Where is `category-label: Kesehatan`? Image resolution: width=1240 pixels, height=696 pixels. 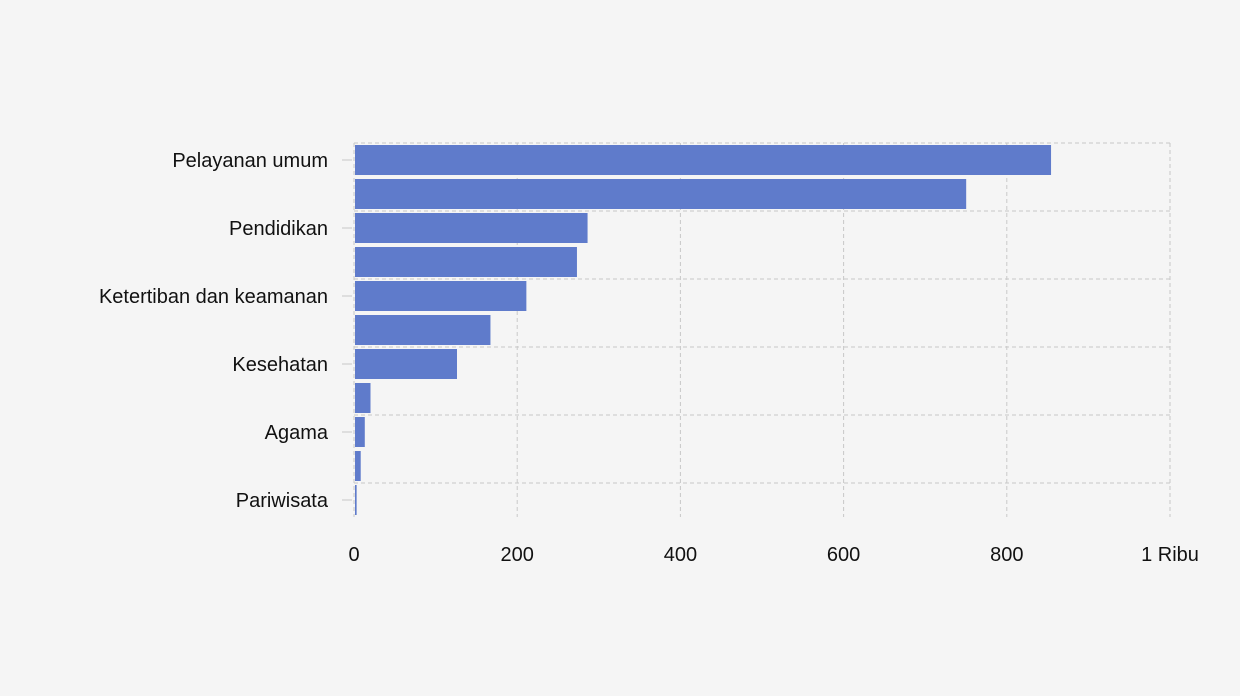
category-label: Kesehatan is located at coordinates (280, 365).